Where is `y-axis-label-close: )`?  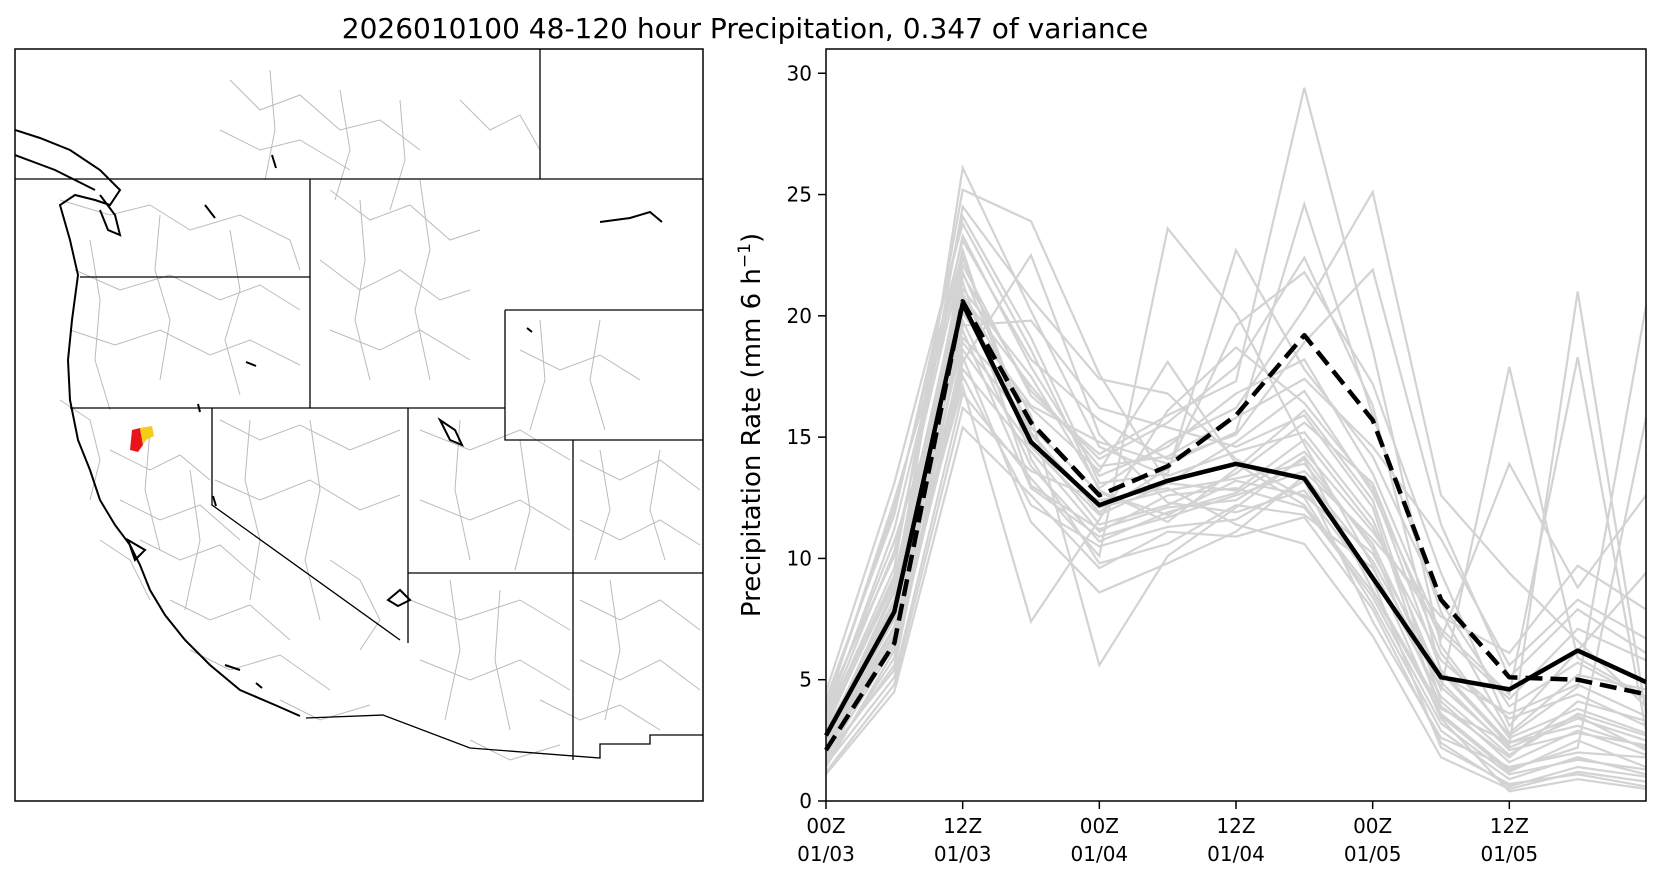 y-axis-label-close: ) is located at coordinates (752, 238).